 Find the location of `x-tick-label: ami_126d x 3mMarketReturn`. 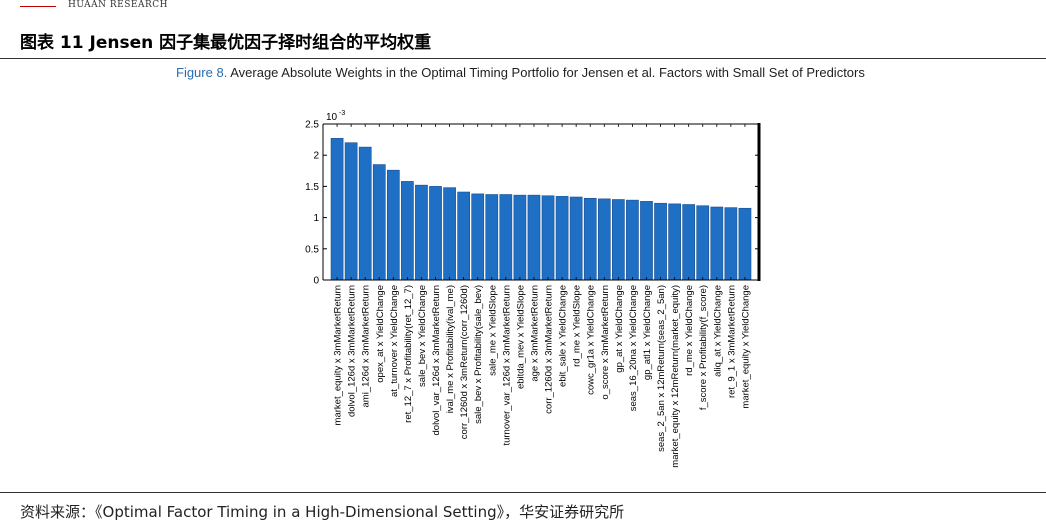

x-tick-label: ami_126d x 3mMarketReturn is located at coordinates (366, 346).